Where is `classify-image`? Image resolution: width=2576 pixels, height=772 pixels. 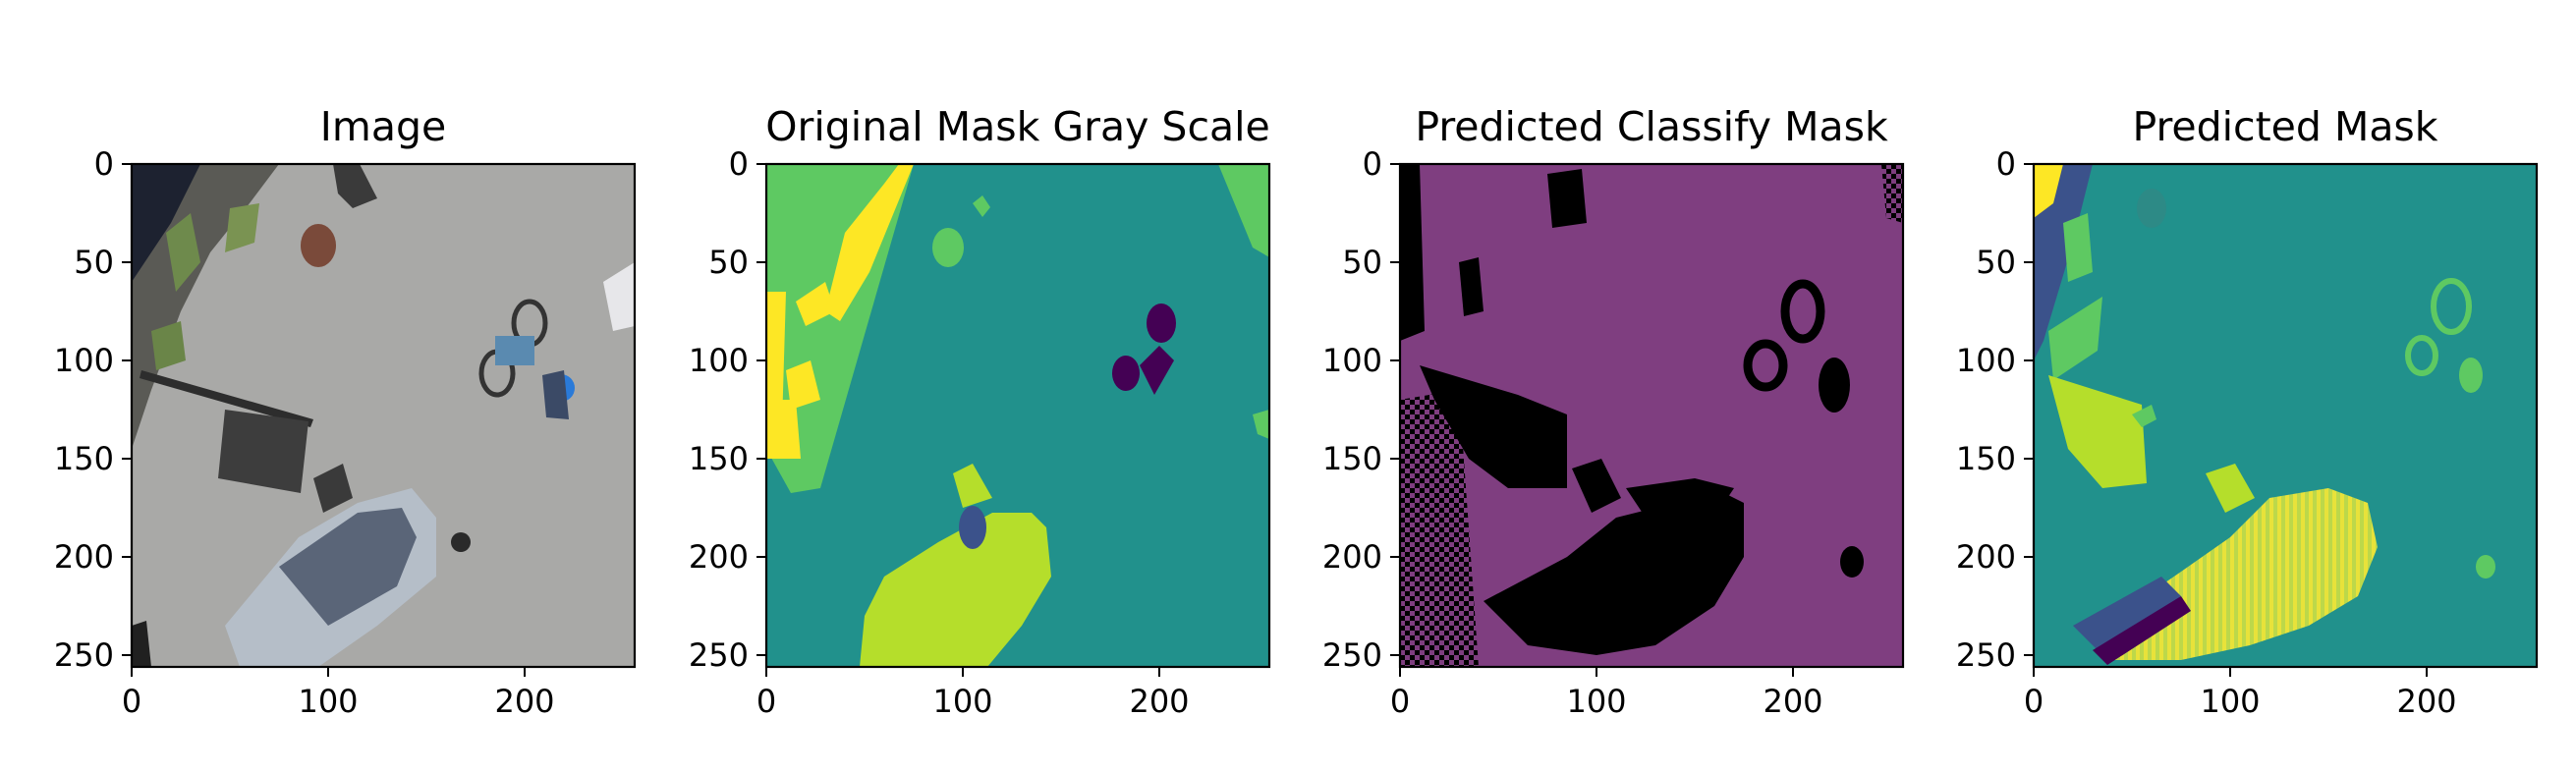
classify-image is located at coordinates (1651, 416).